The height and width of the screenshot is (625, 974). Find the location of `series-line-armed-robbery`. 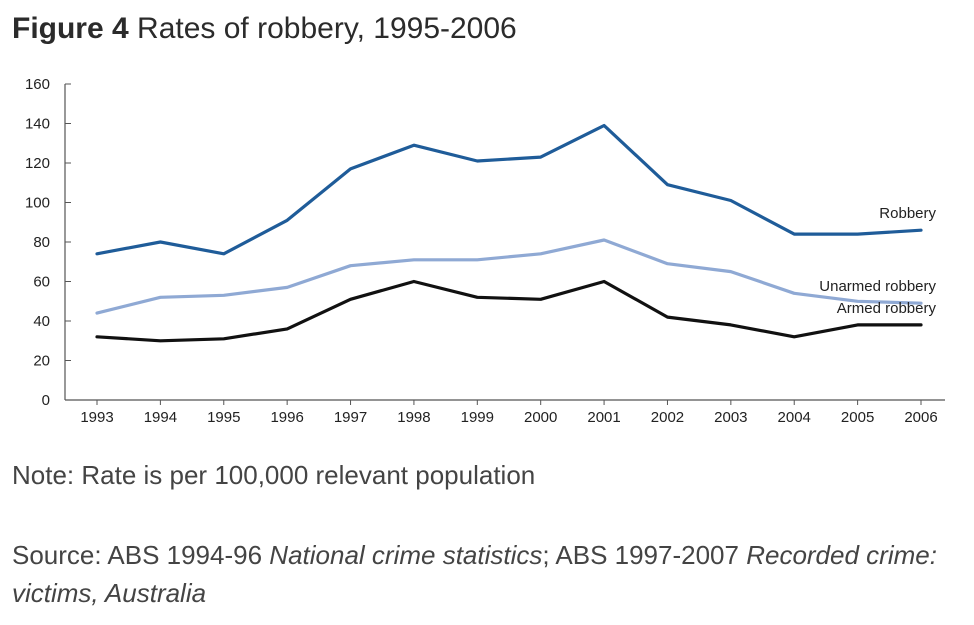

series-line-armed-robbery is located at coordinates (509, 311).